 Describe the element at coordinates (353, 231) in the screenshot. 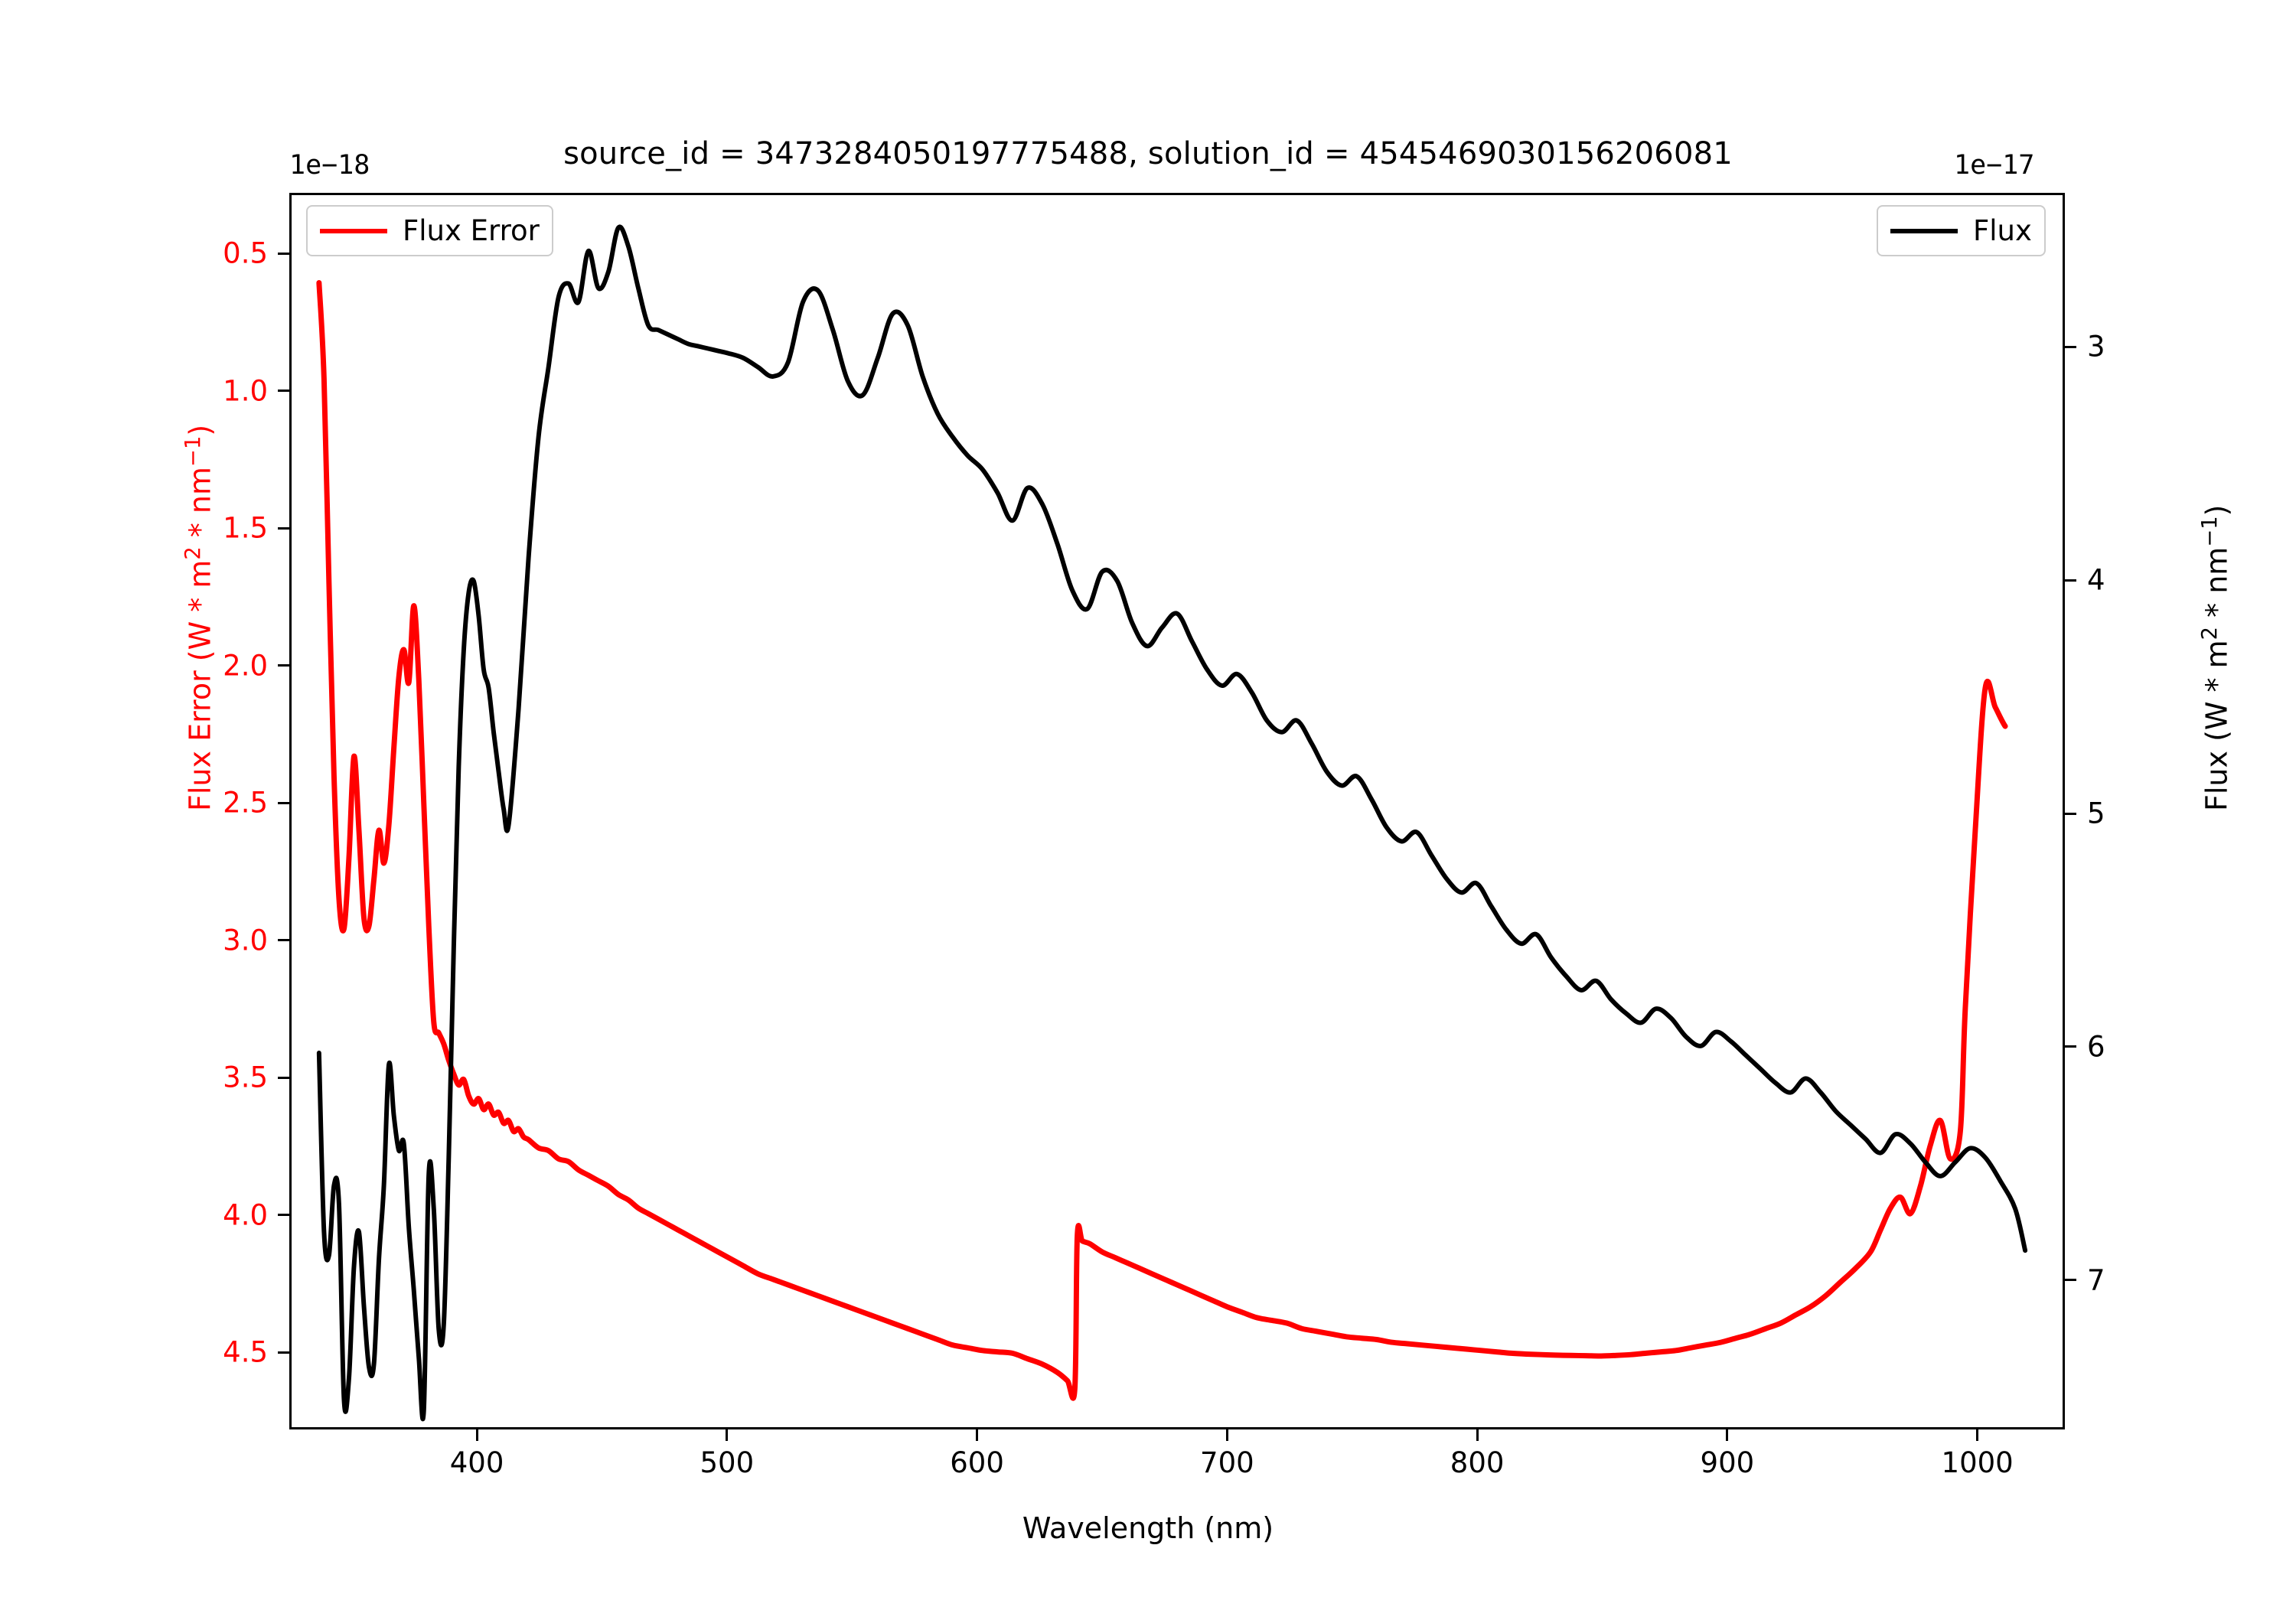

I see `flux-error-legend-swatch` at that location.